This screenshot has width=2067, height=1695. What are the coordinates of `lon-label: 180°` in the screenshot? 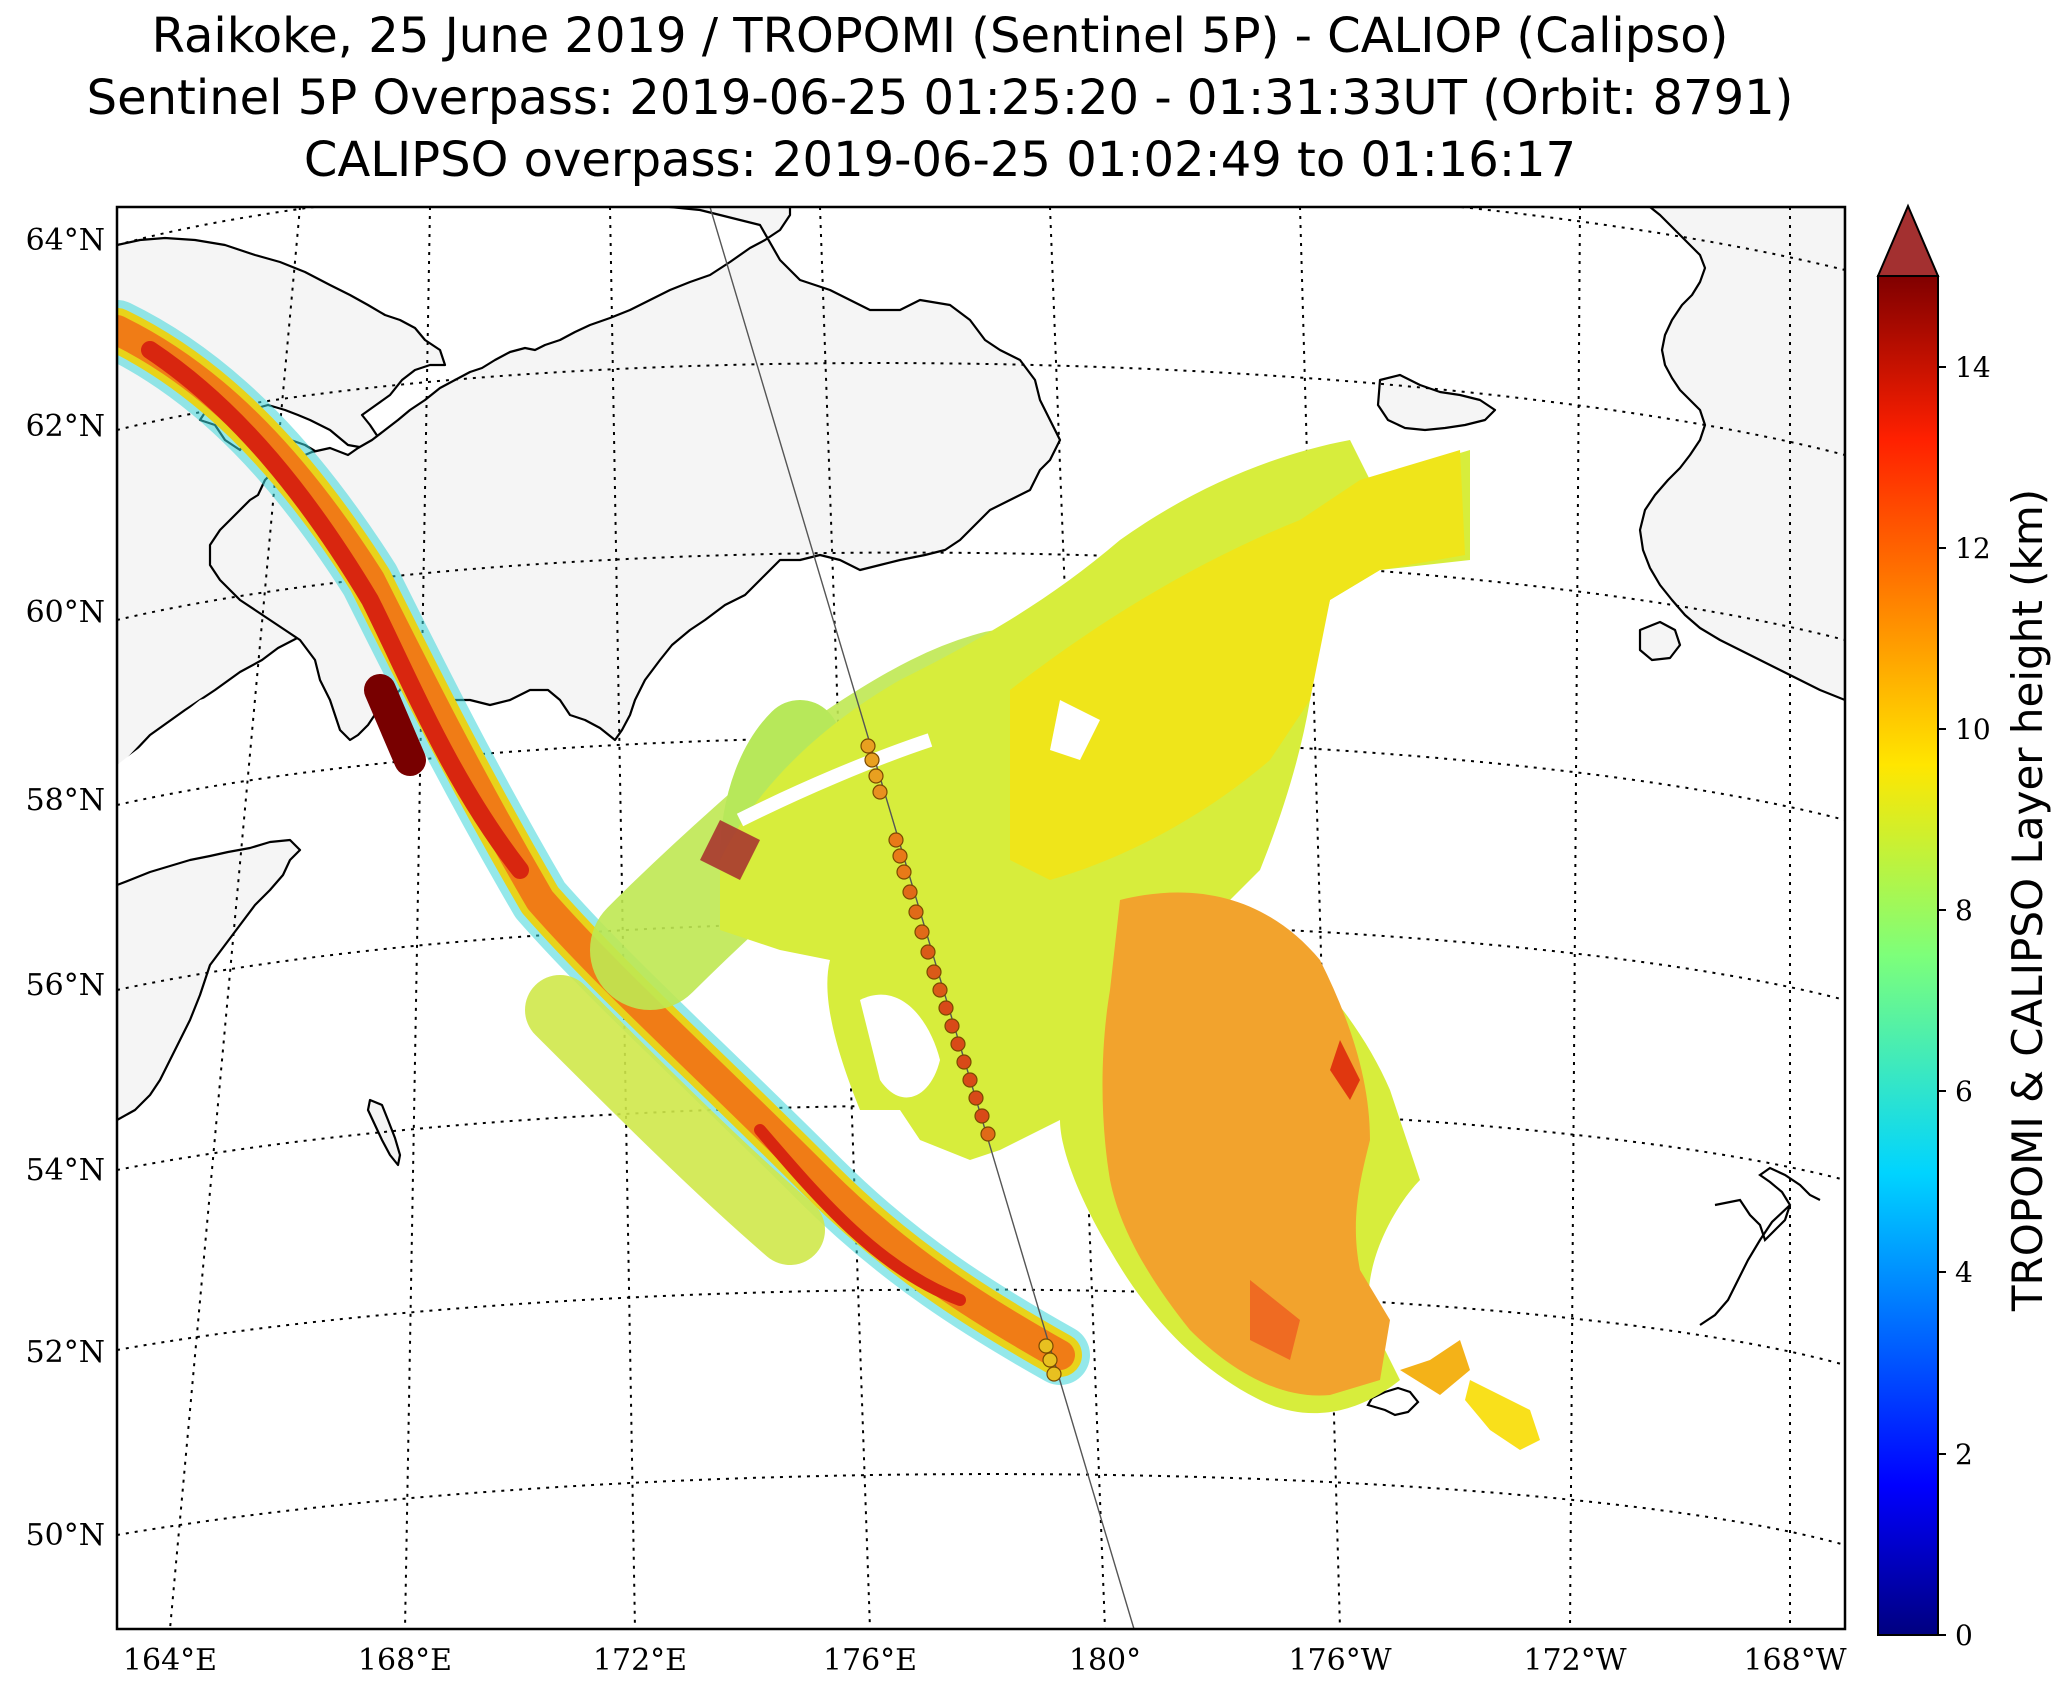 It's located at (1105, 1660).